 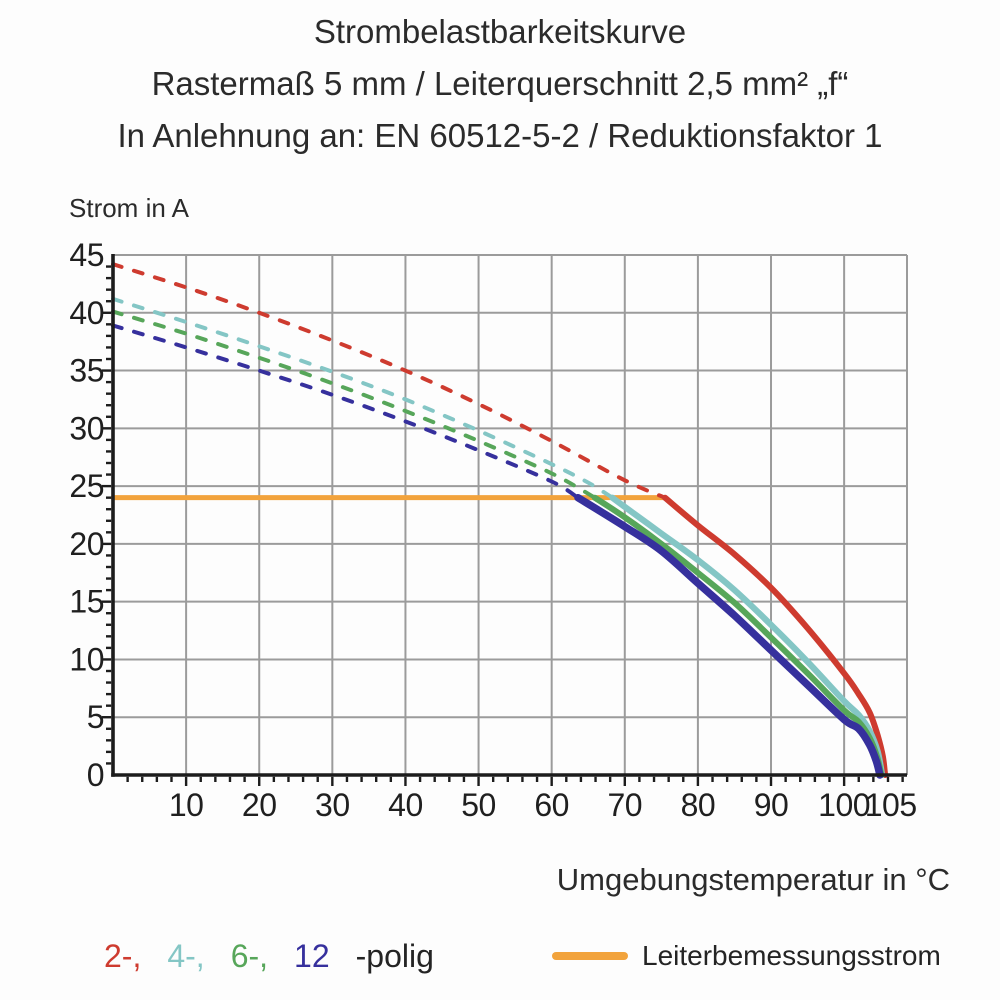 I want to click on legend-pole-counts: 2-, 4-, 6-, 12 -polig, so click(x=269, y=956).